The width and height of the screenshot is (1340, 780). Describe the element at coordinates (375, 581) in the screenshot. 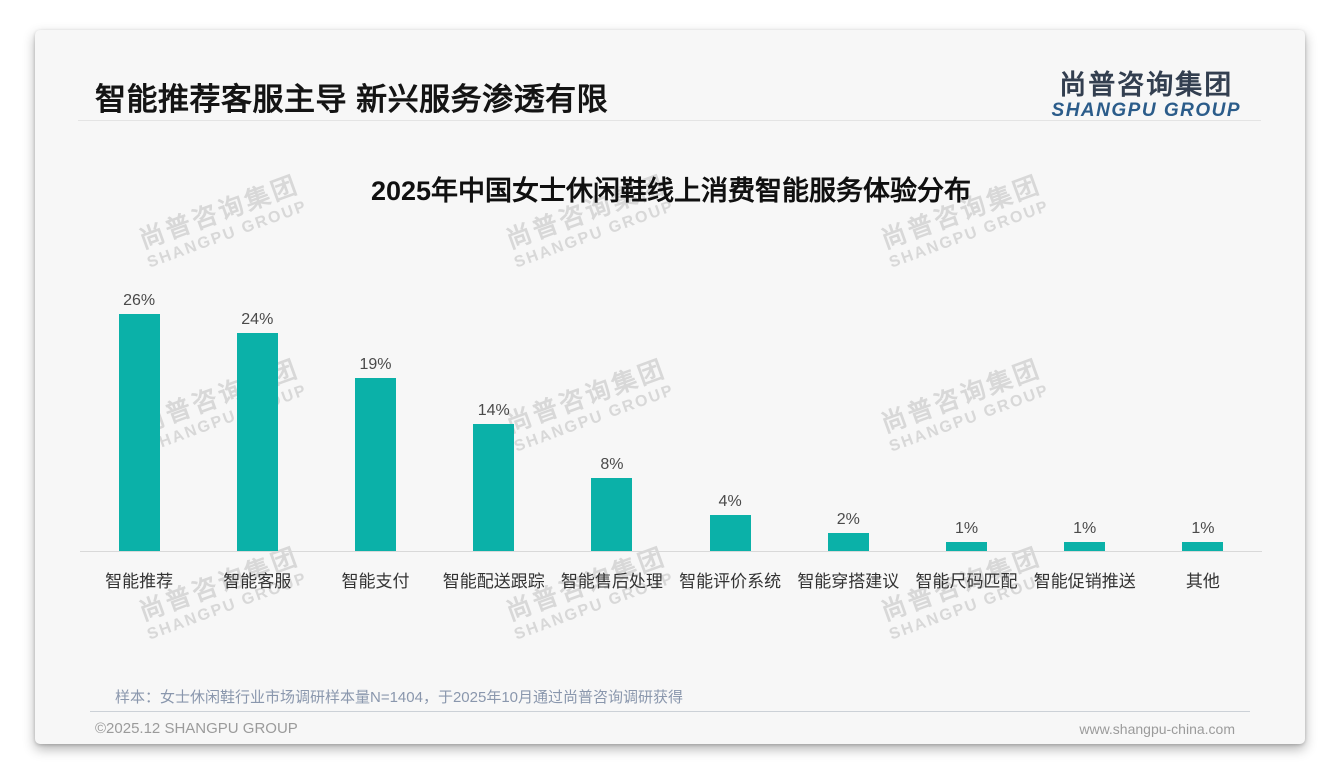

I see `x-axis-label: 智能支付` at that location.